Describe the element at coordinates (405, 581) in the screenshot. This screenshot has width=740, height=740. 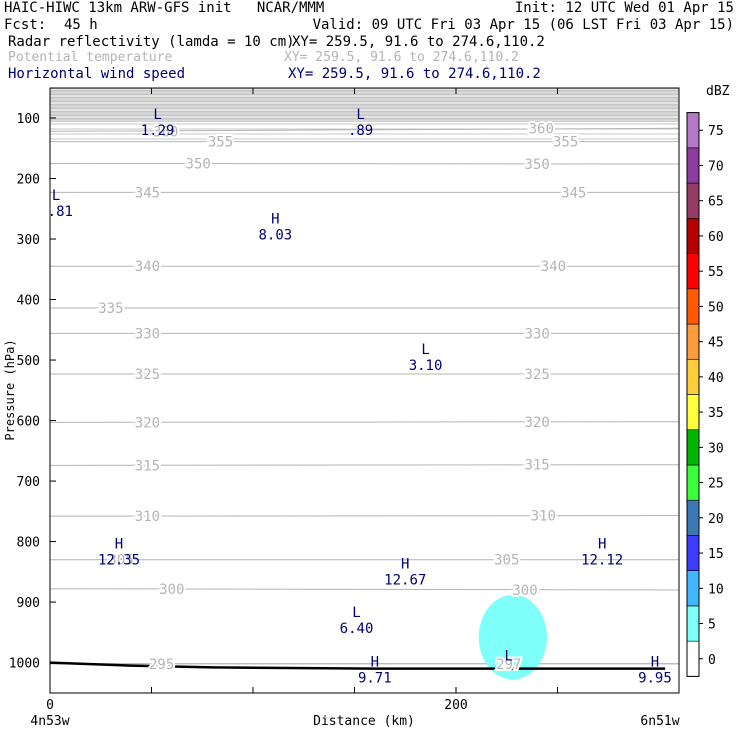
I see `wind-extremum-value: 12.67` at that location.